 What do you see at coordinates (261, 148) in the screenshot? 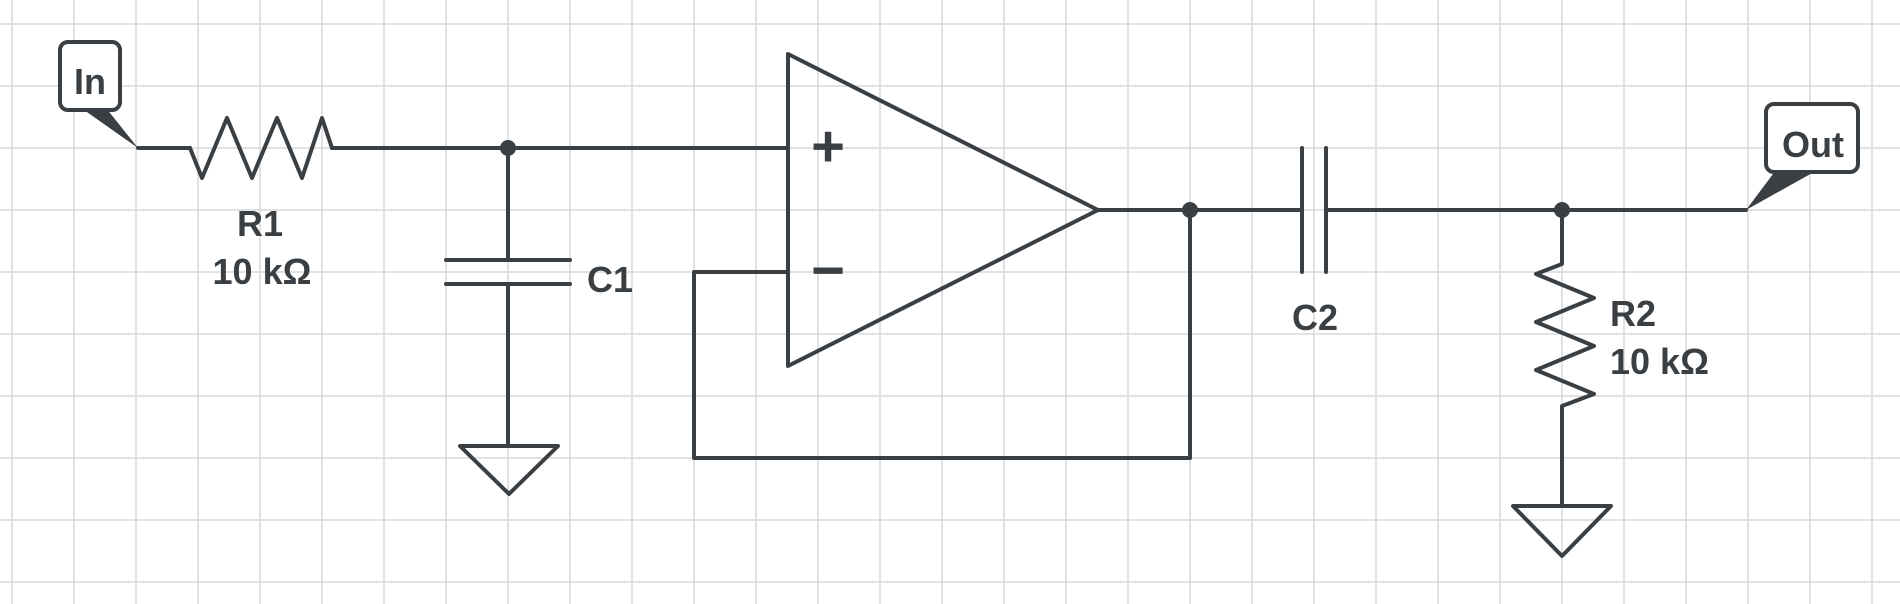
I see `resistor-r1` at bounding box center [261, 148].